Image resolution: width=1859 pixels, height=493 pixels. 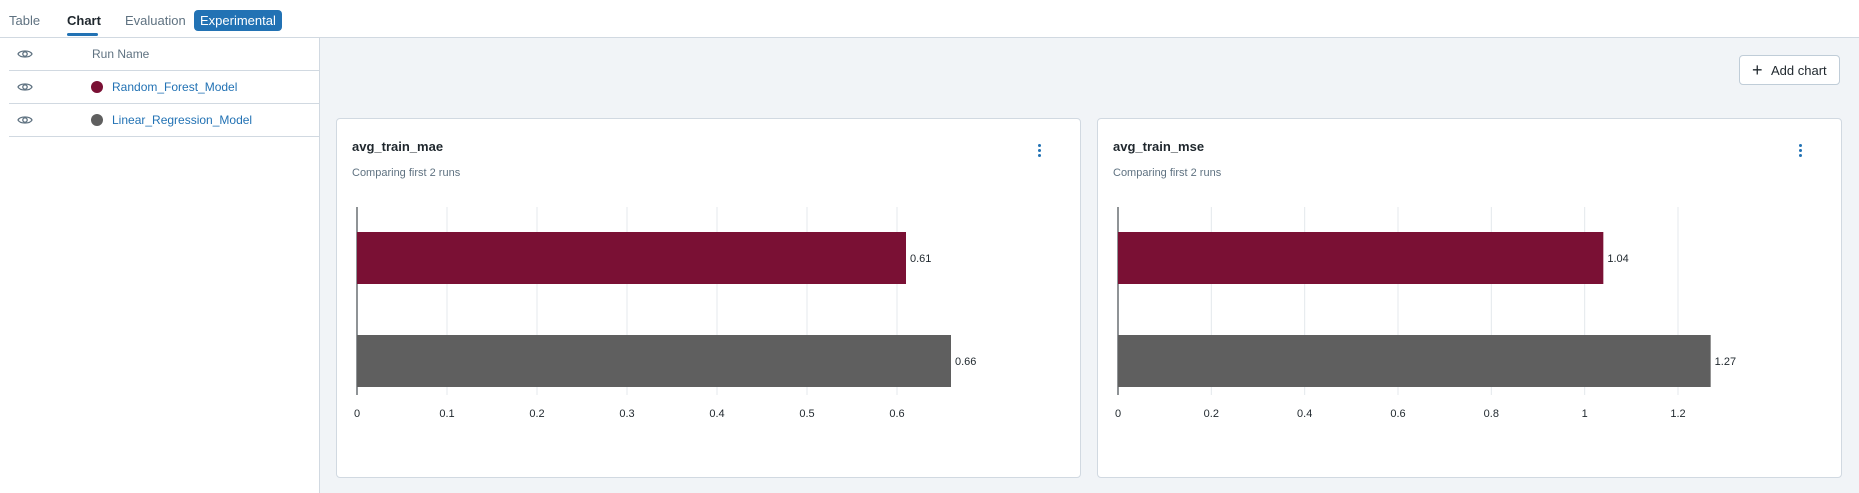 What do you see at coordinates (238, 20) in the screenshot?
I see `experimental-badge: Experimental` at bounding box center [238, 20].